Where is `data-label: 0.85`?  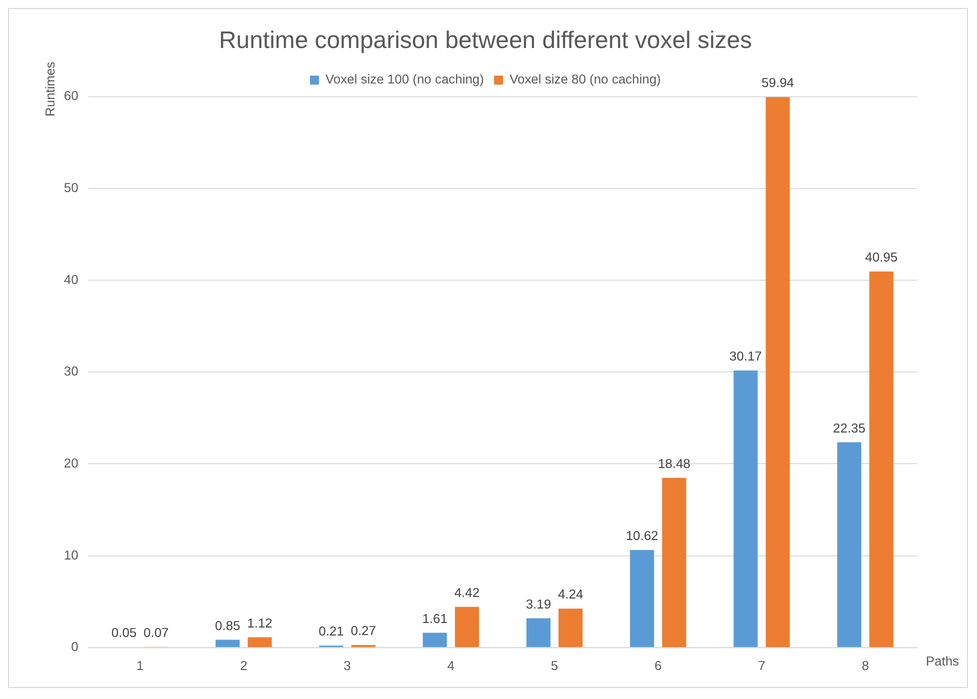
data-label: 0.85 is located at coordinates (227, 625).